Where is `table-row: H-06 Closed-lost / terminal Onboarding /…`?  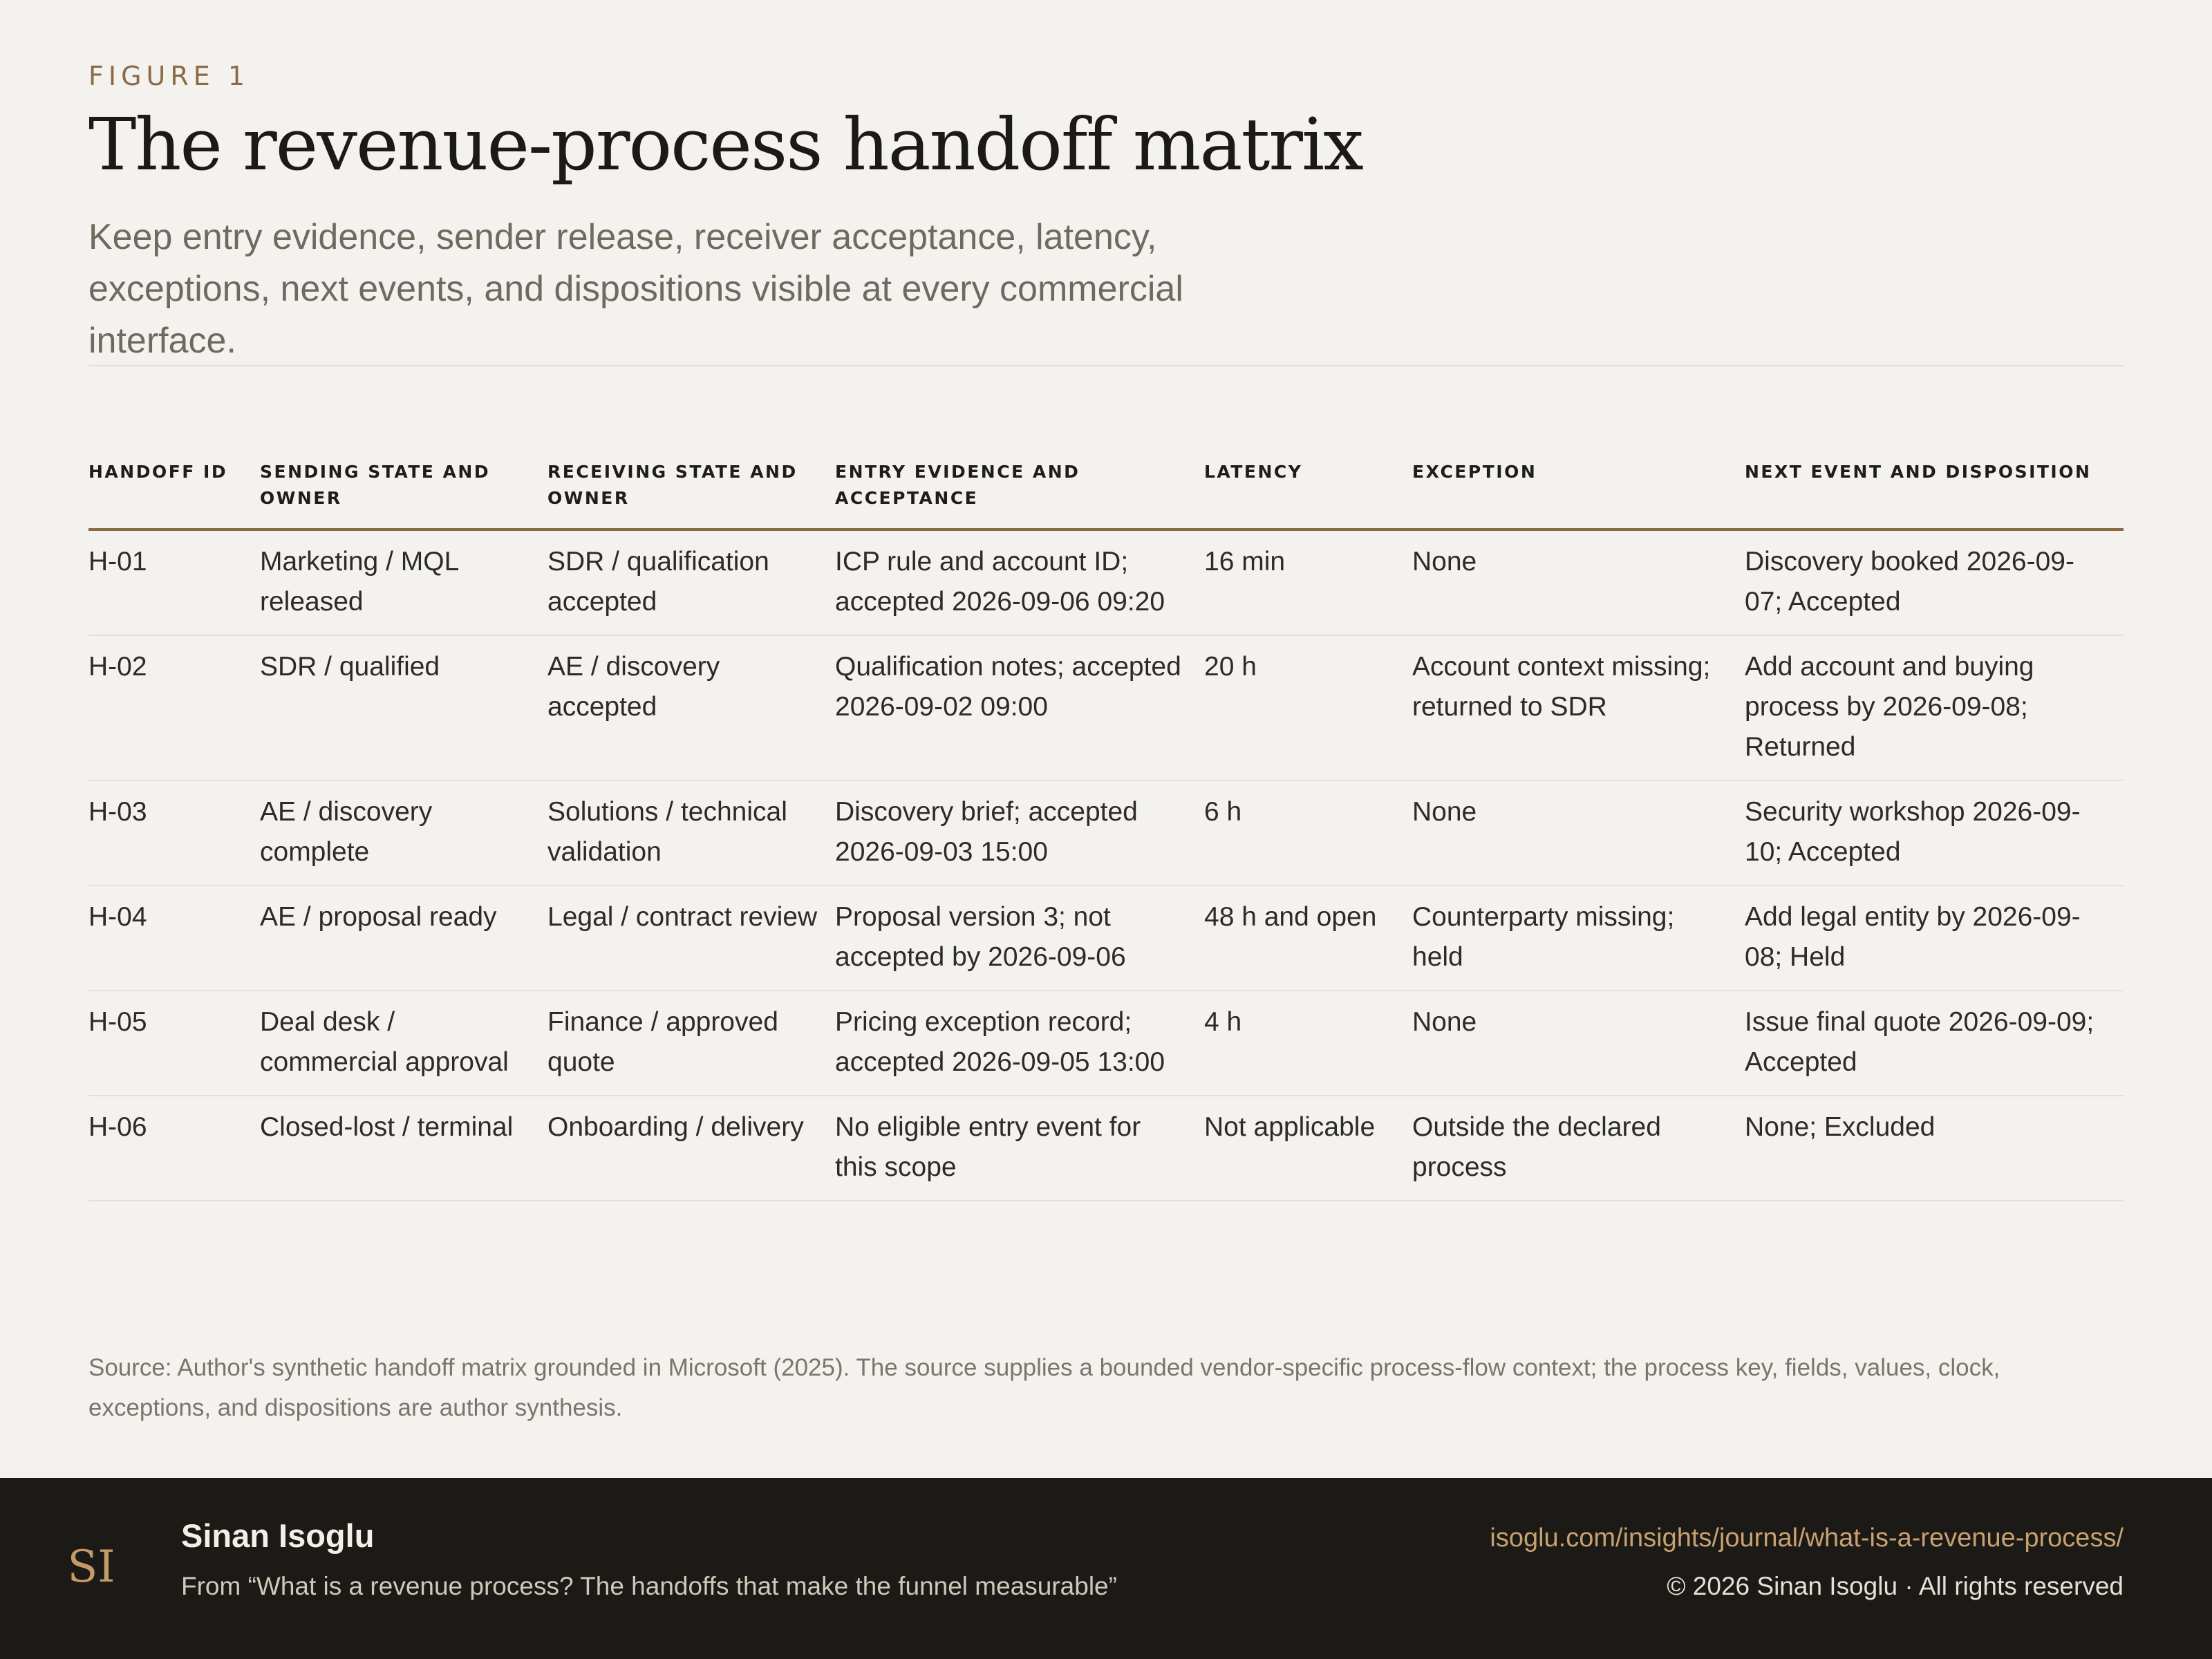 table-row: H-06 Closed-lost / terminal Onboarding /… is located at coordinates (1106, 1148).